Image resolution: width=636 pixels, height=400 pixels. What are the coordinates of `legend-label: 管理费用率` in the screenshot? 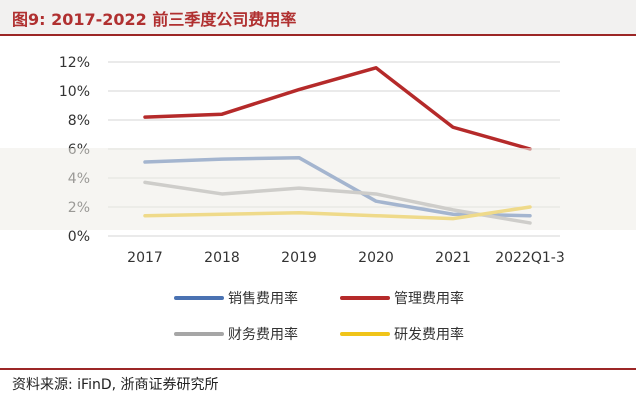 It's located at (429, 298).